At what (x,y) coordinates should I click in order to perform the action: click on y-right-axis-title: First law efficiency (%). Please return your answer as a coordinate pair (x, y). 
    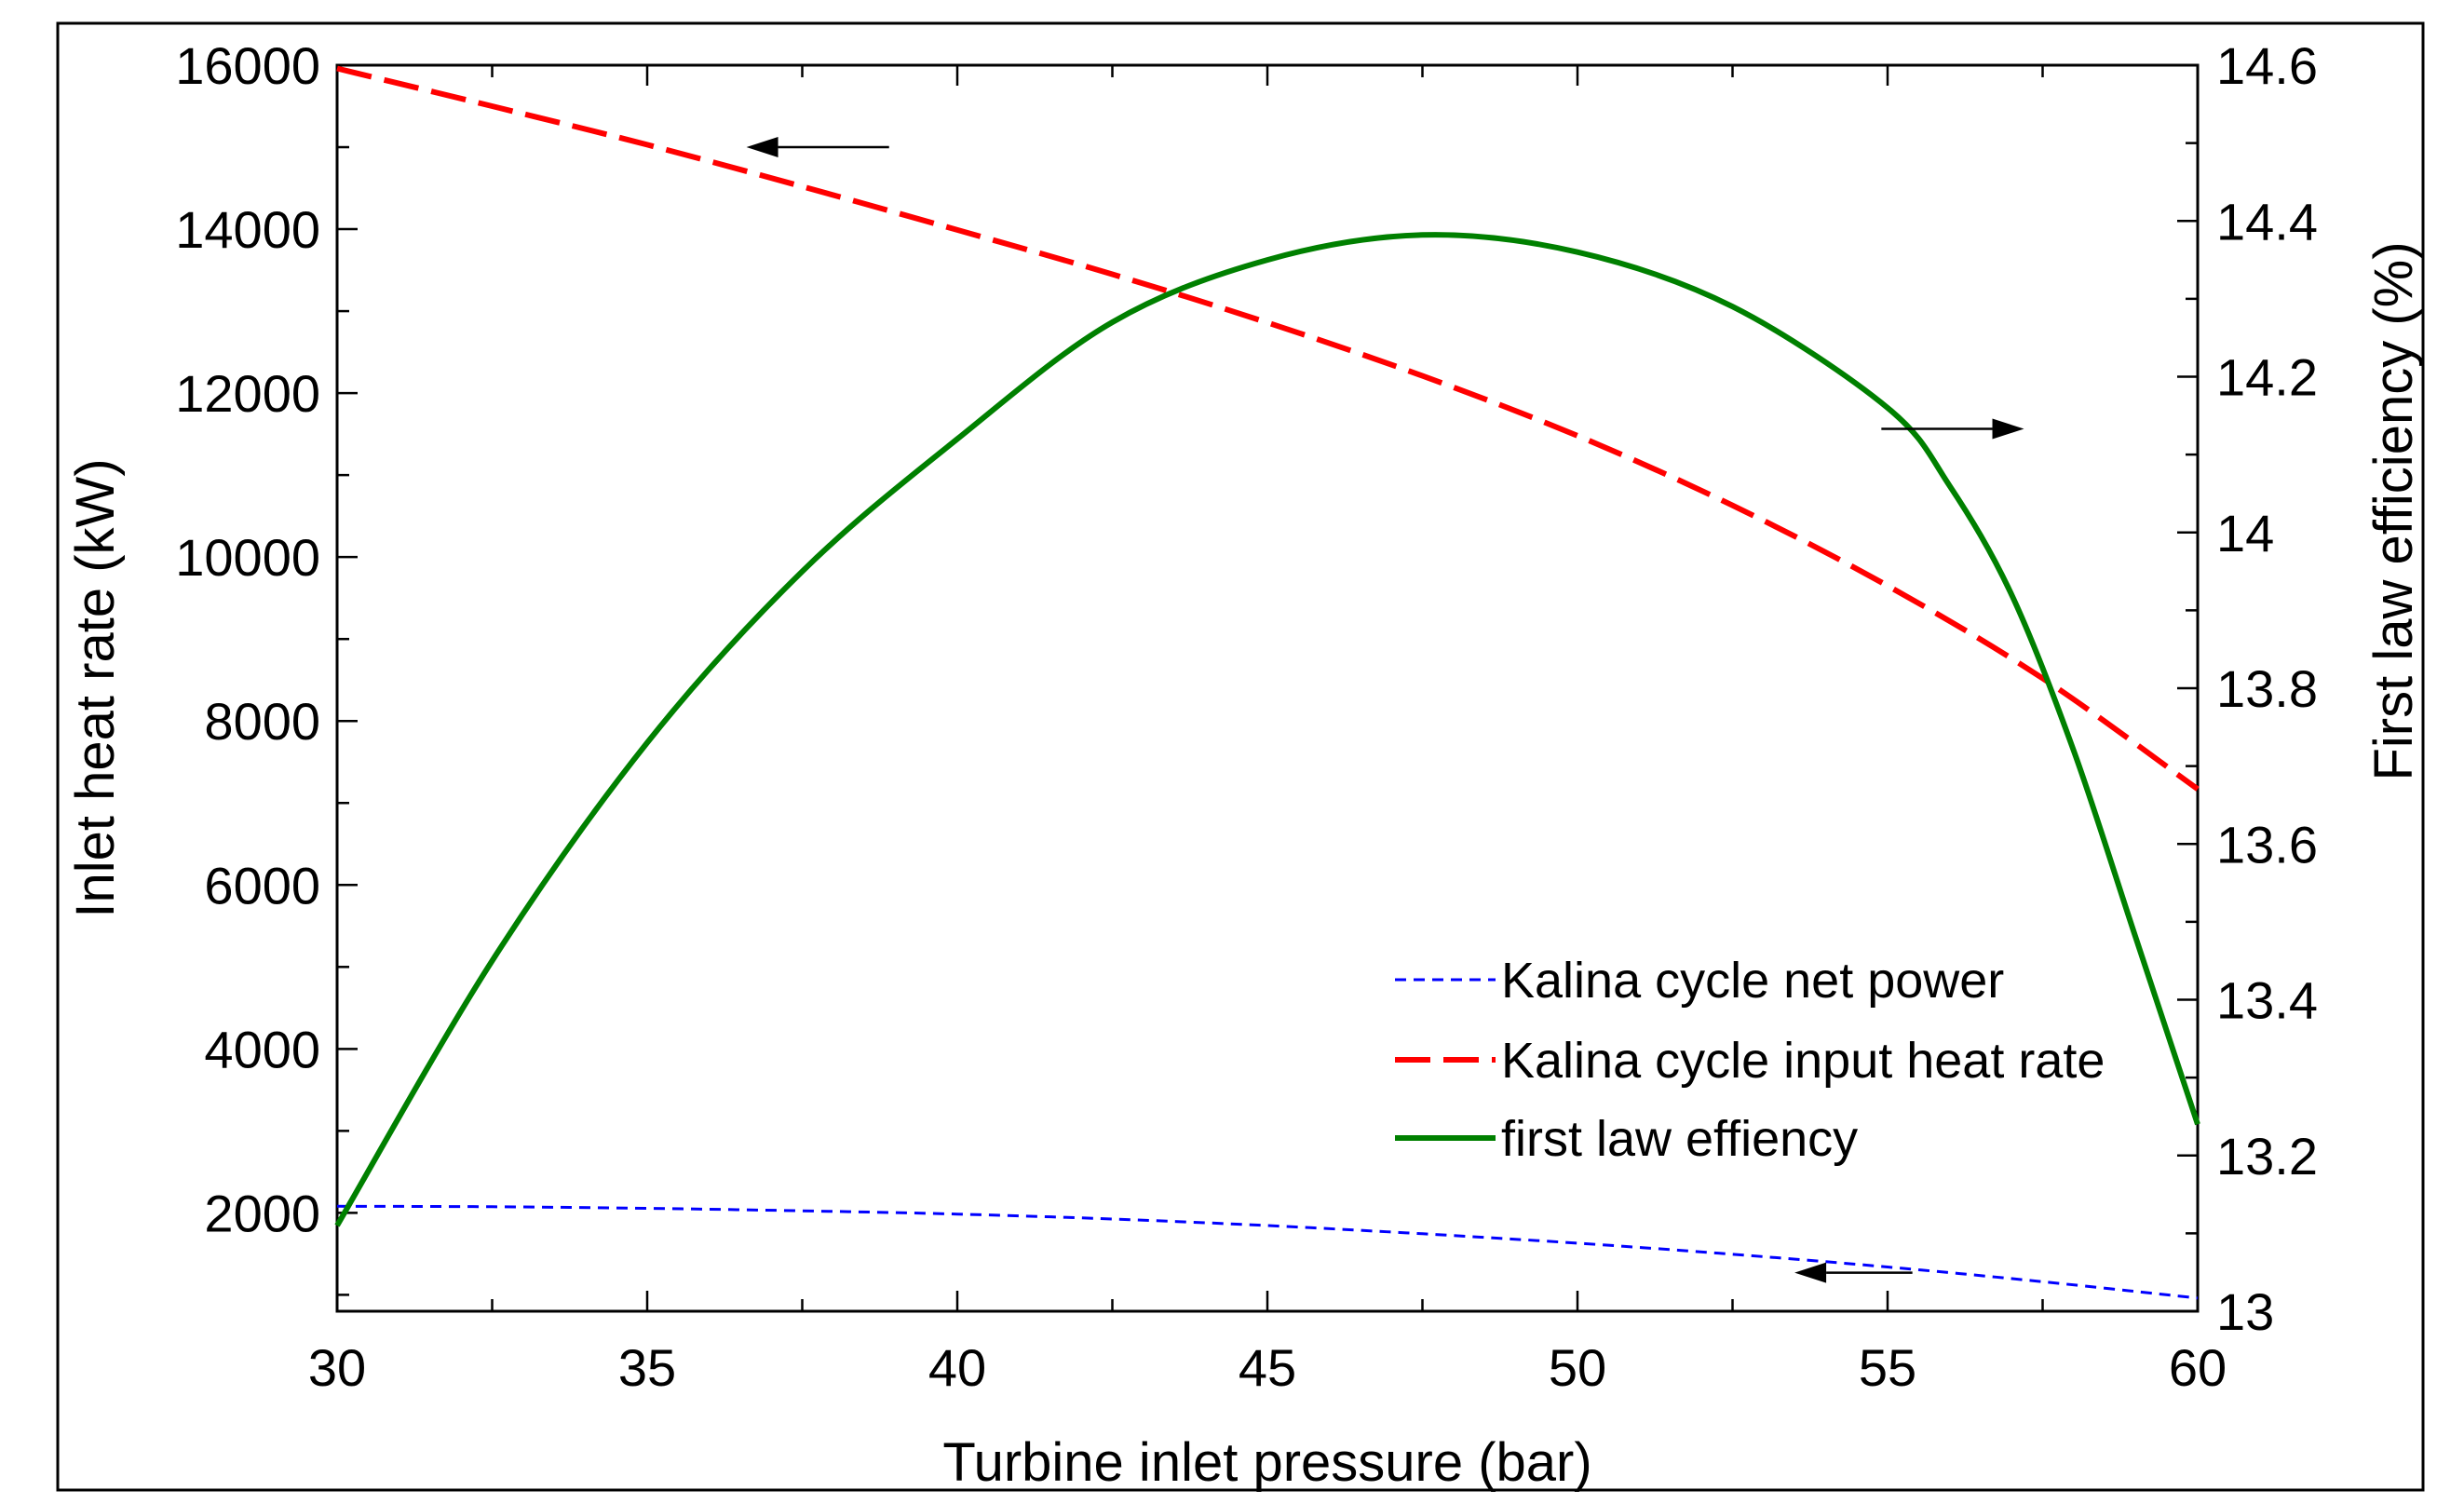
    Looking at the image, I should click on (2393, 511).